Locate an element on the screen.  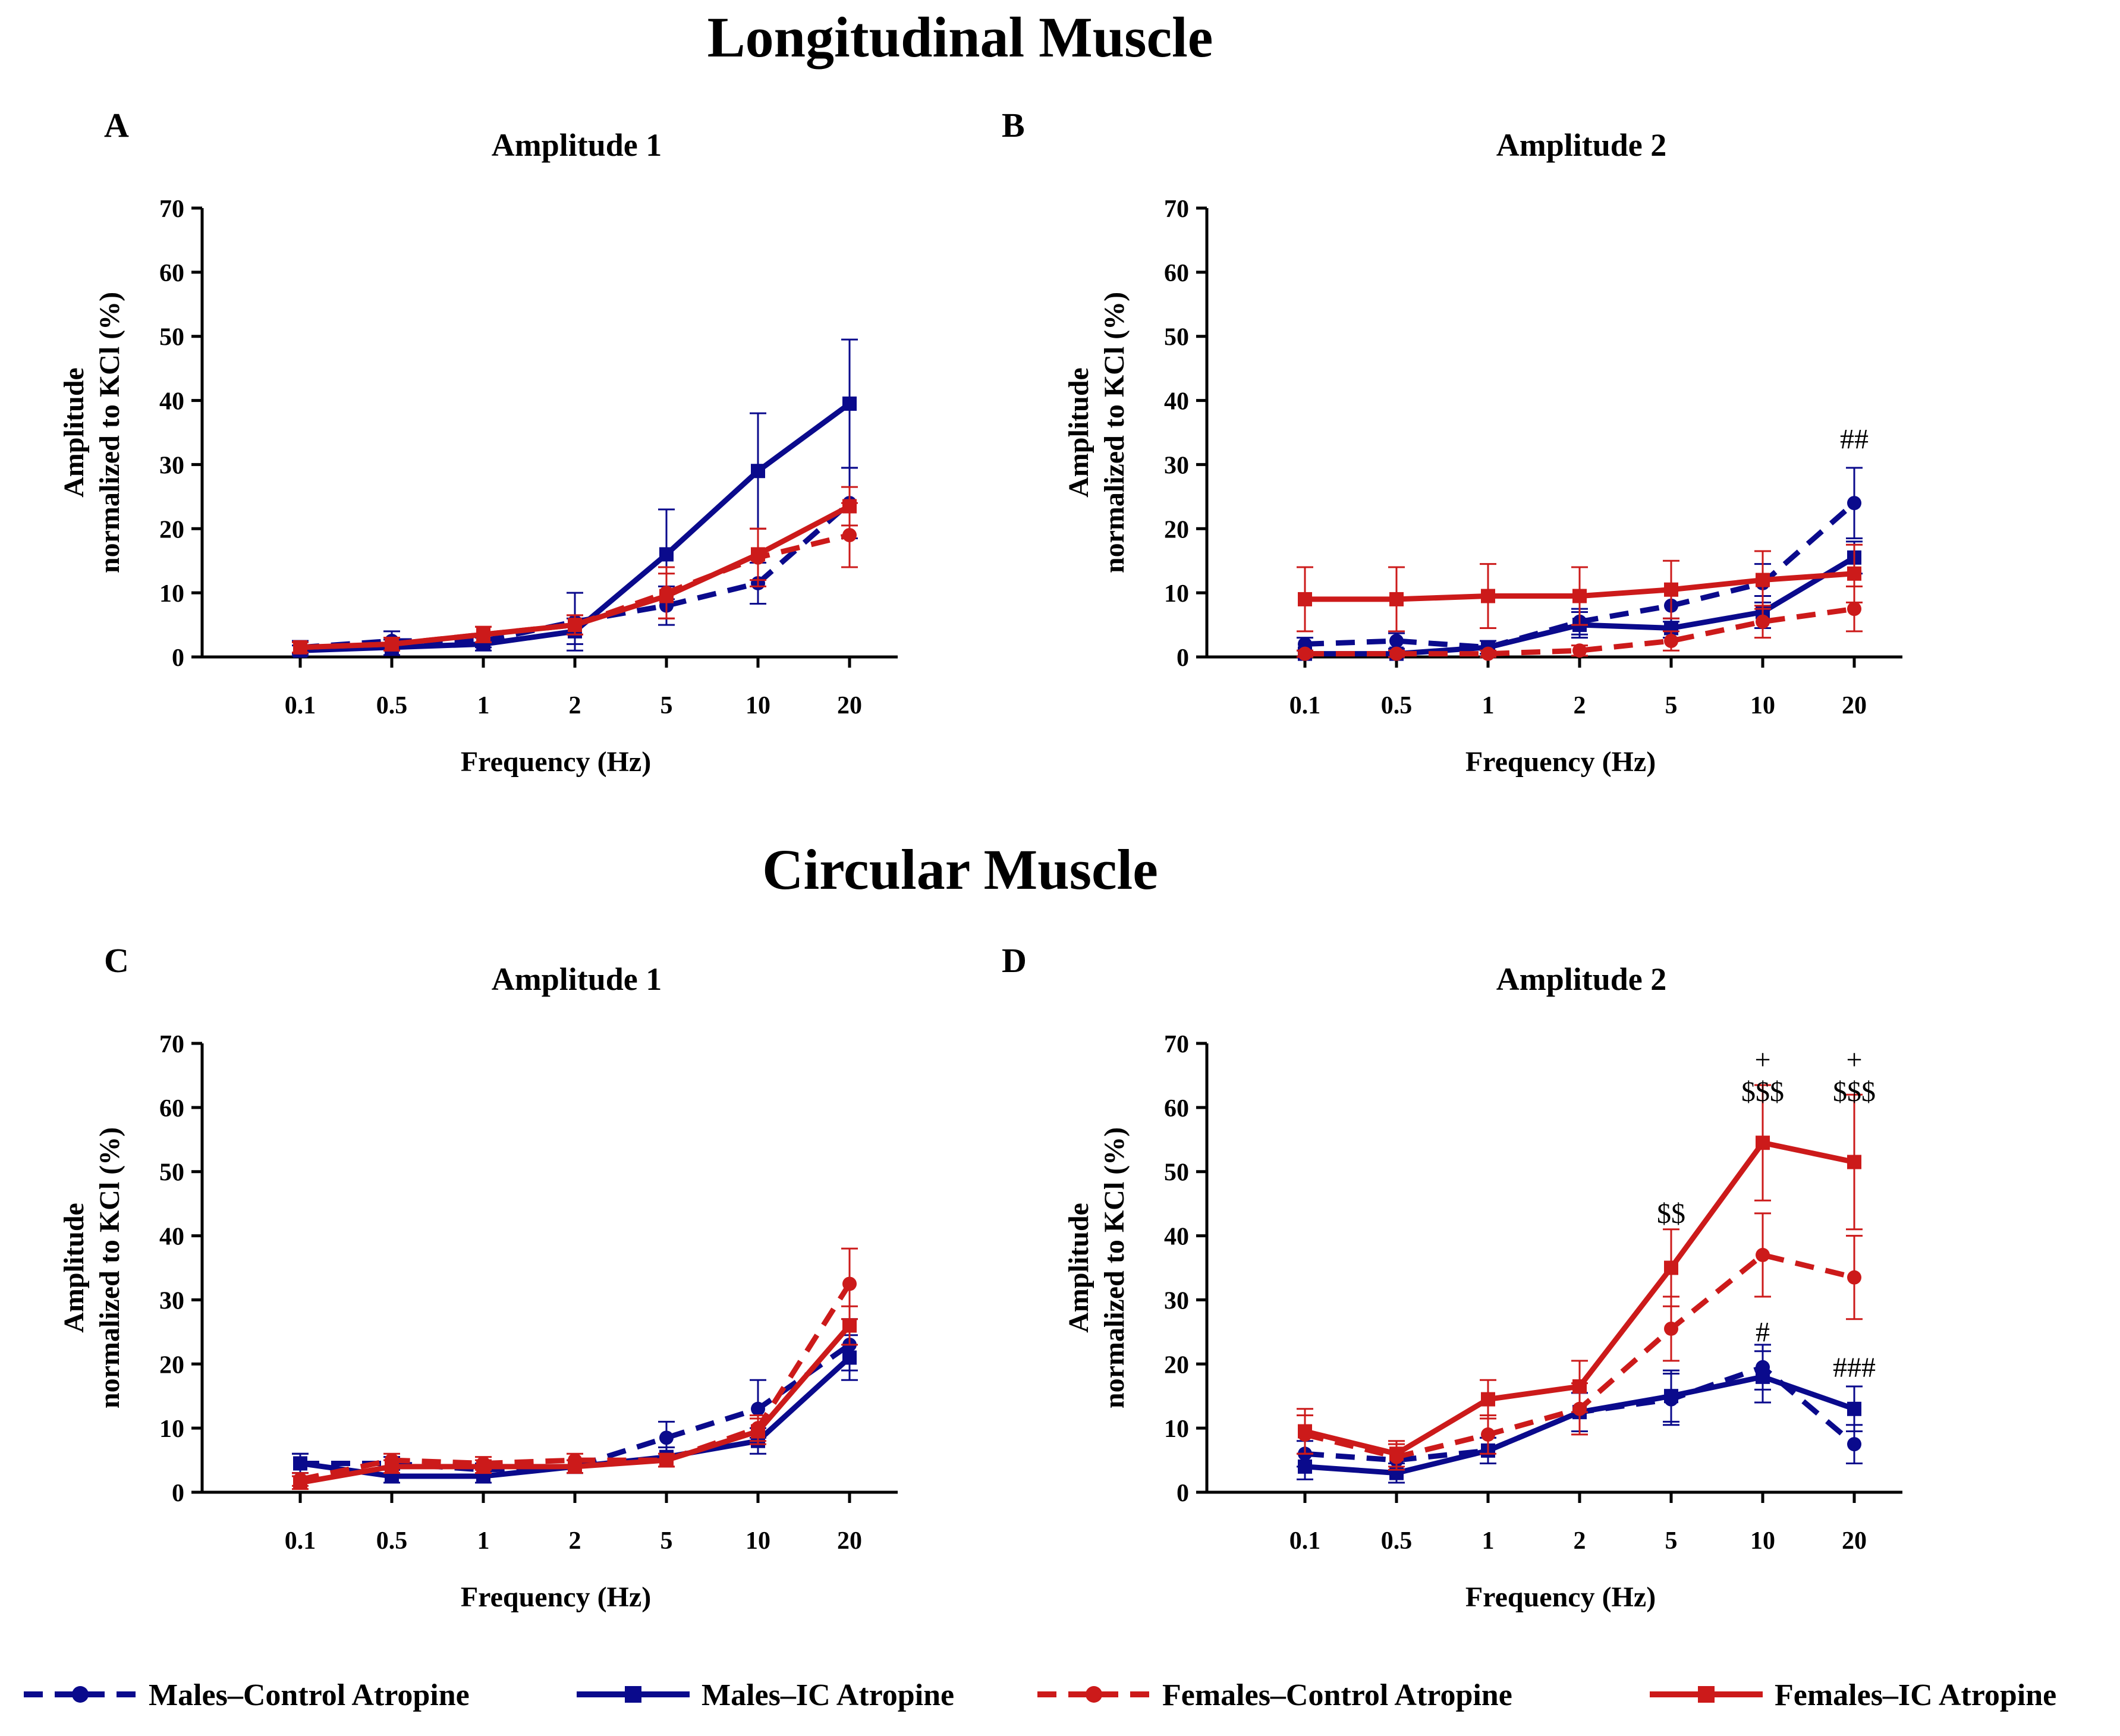
y-tick-label: 0 is located at coordinates (178, 658).